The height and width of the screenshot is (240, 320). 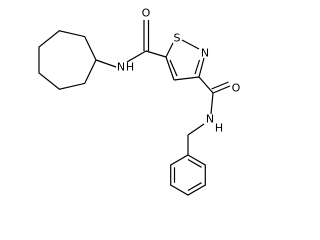 I want to click on cycloheptane-ring, so click(x=67, y=60).